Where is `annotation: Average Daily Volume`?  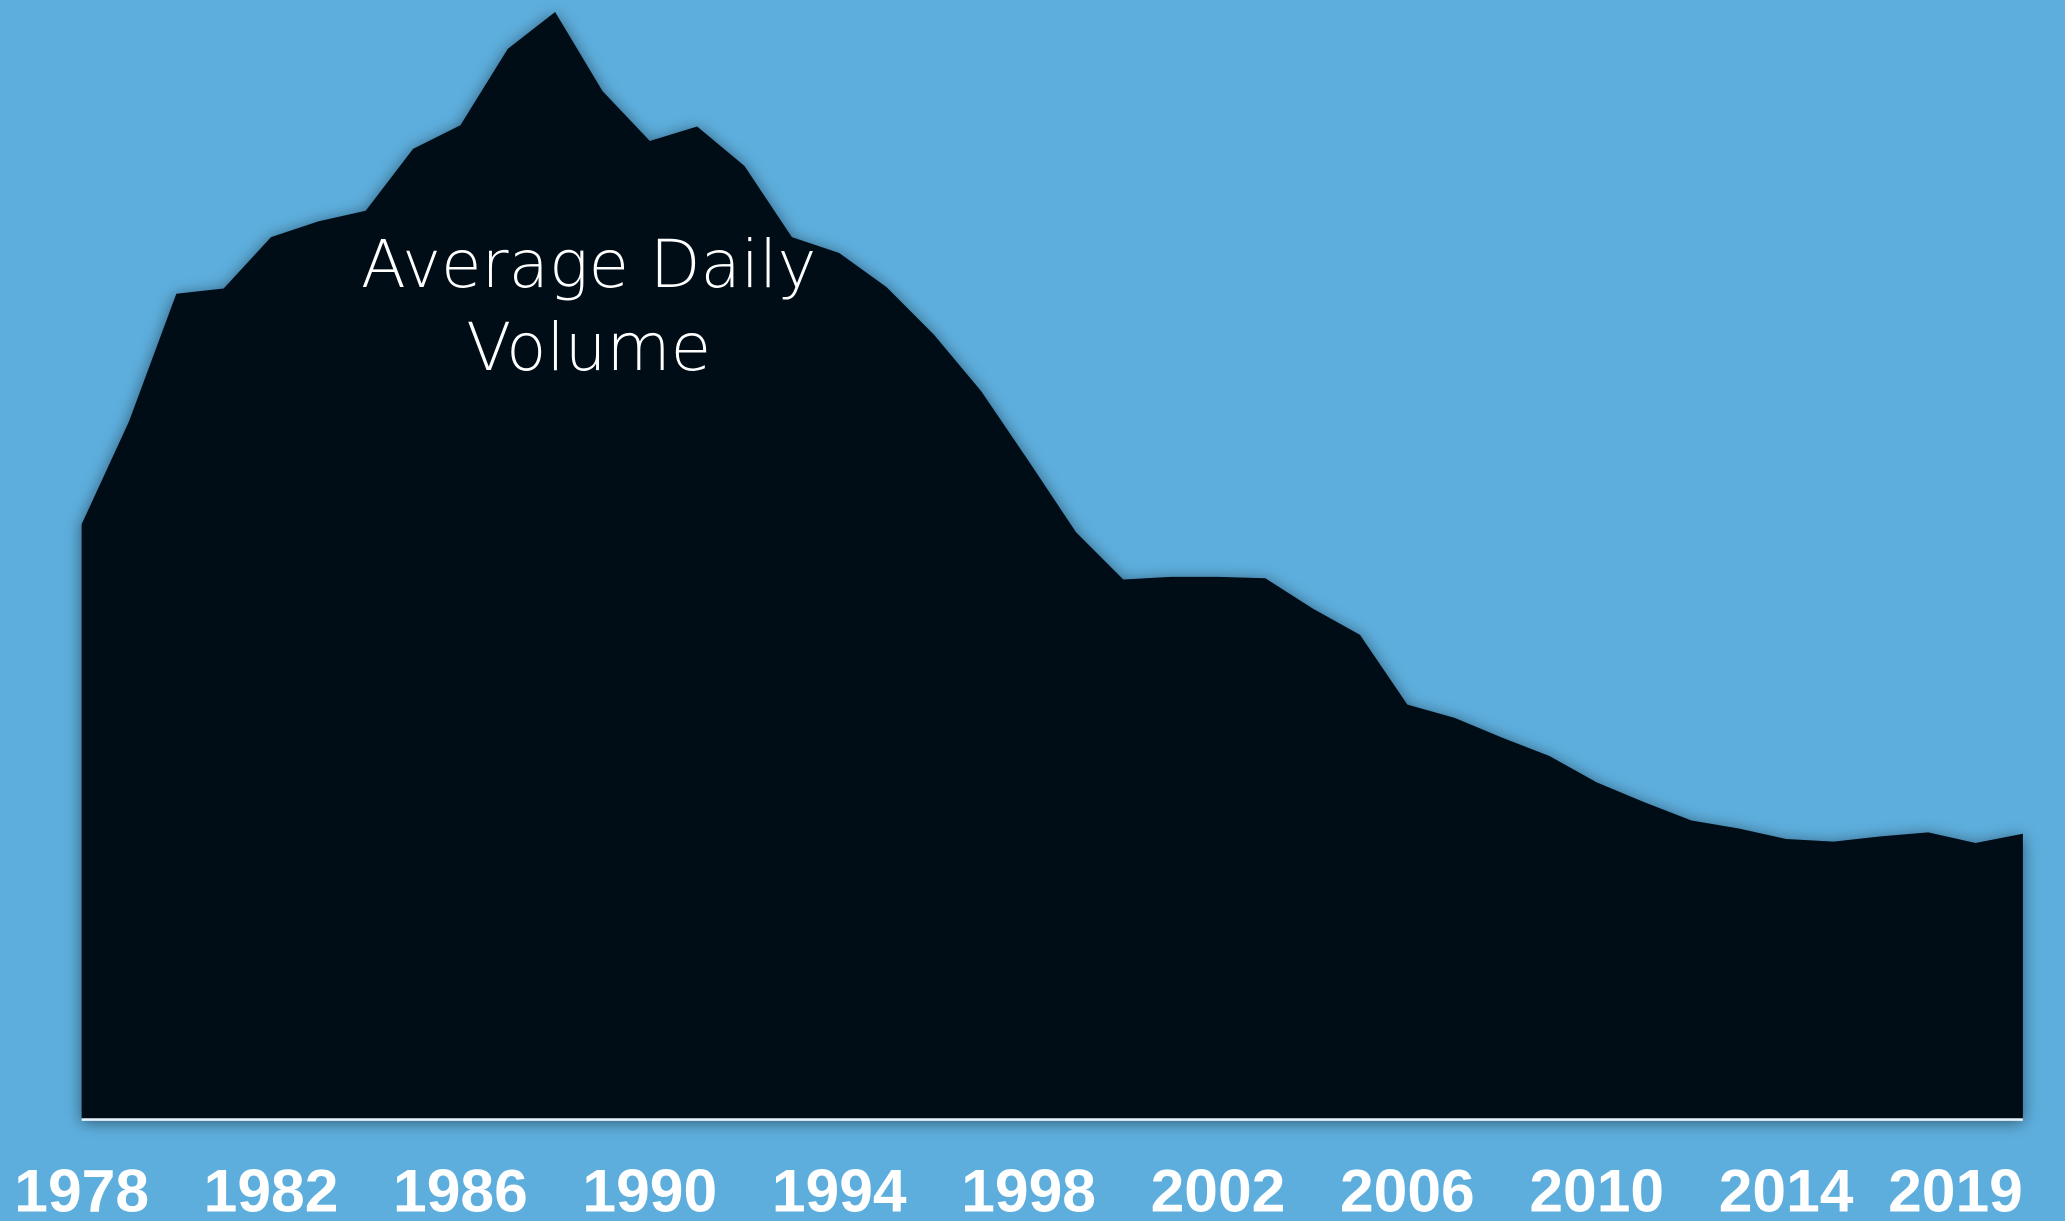 annotation: Average Daily Volume is located at coordinates (589, 306).